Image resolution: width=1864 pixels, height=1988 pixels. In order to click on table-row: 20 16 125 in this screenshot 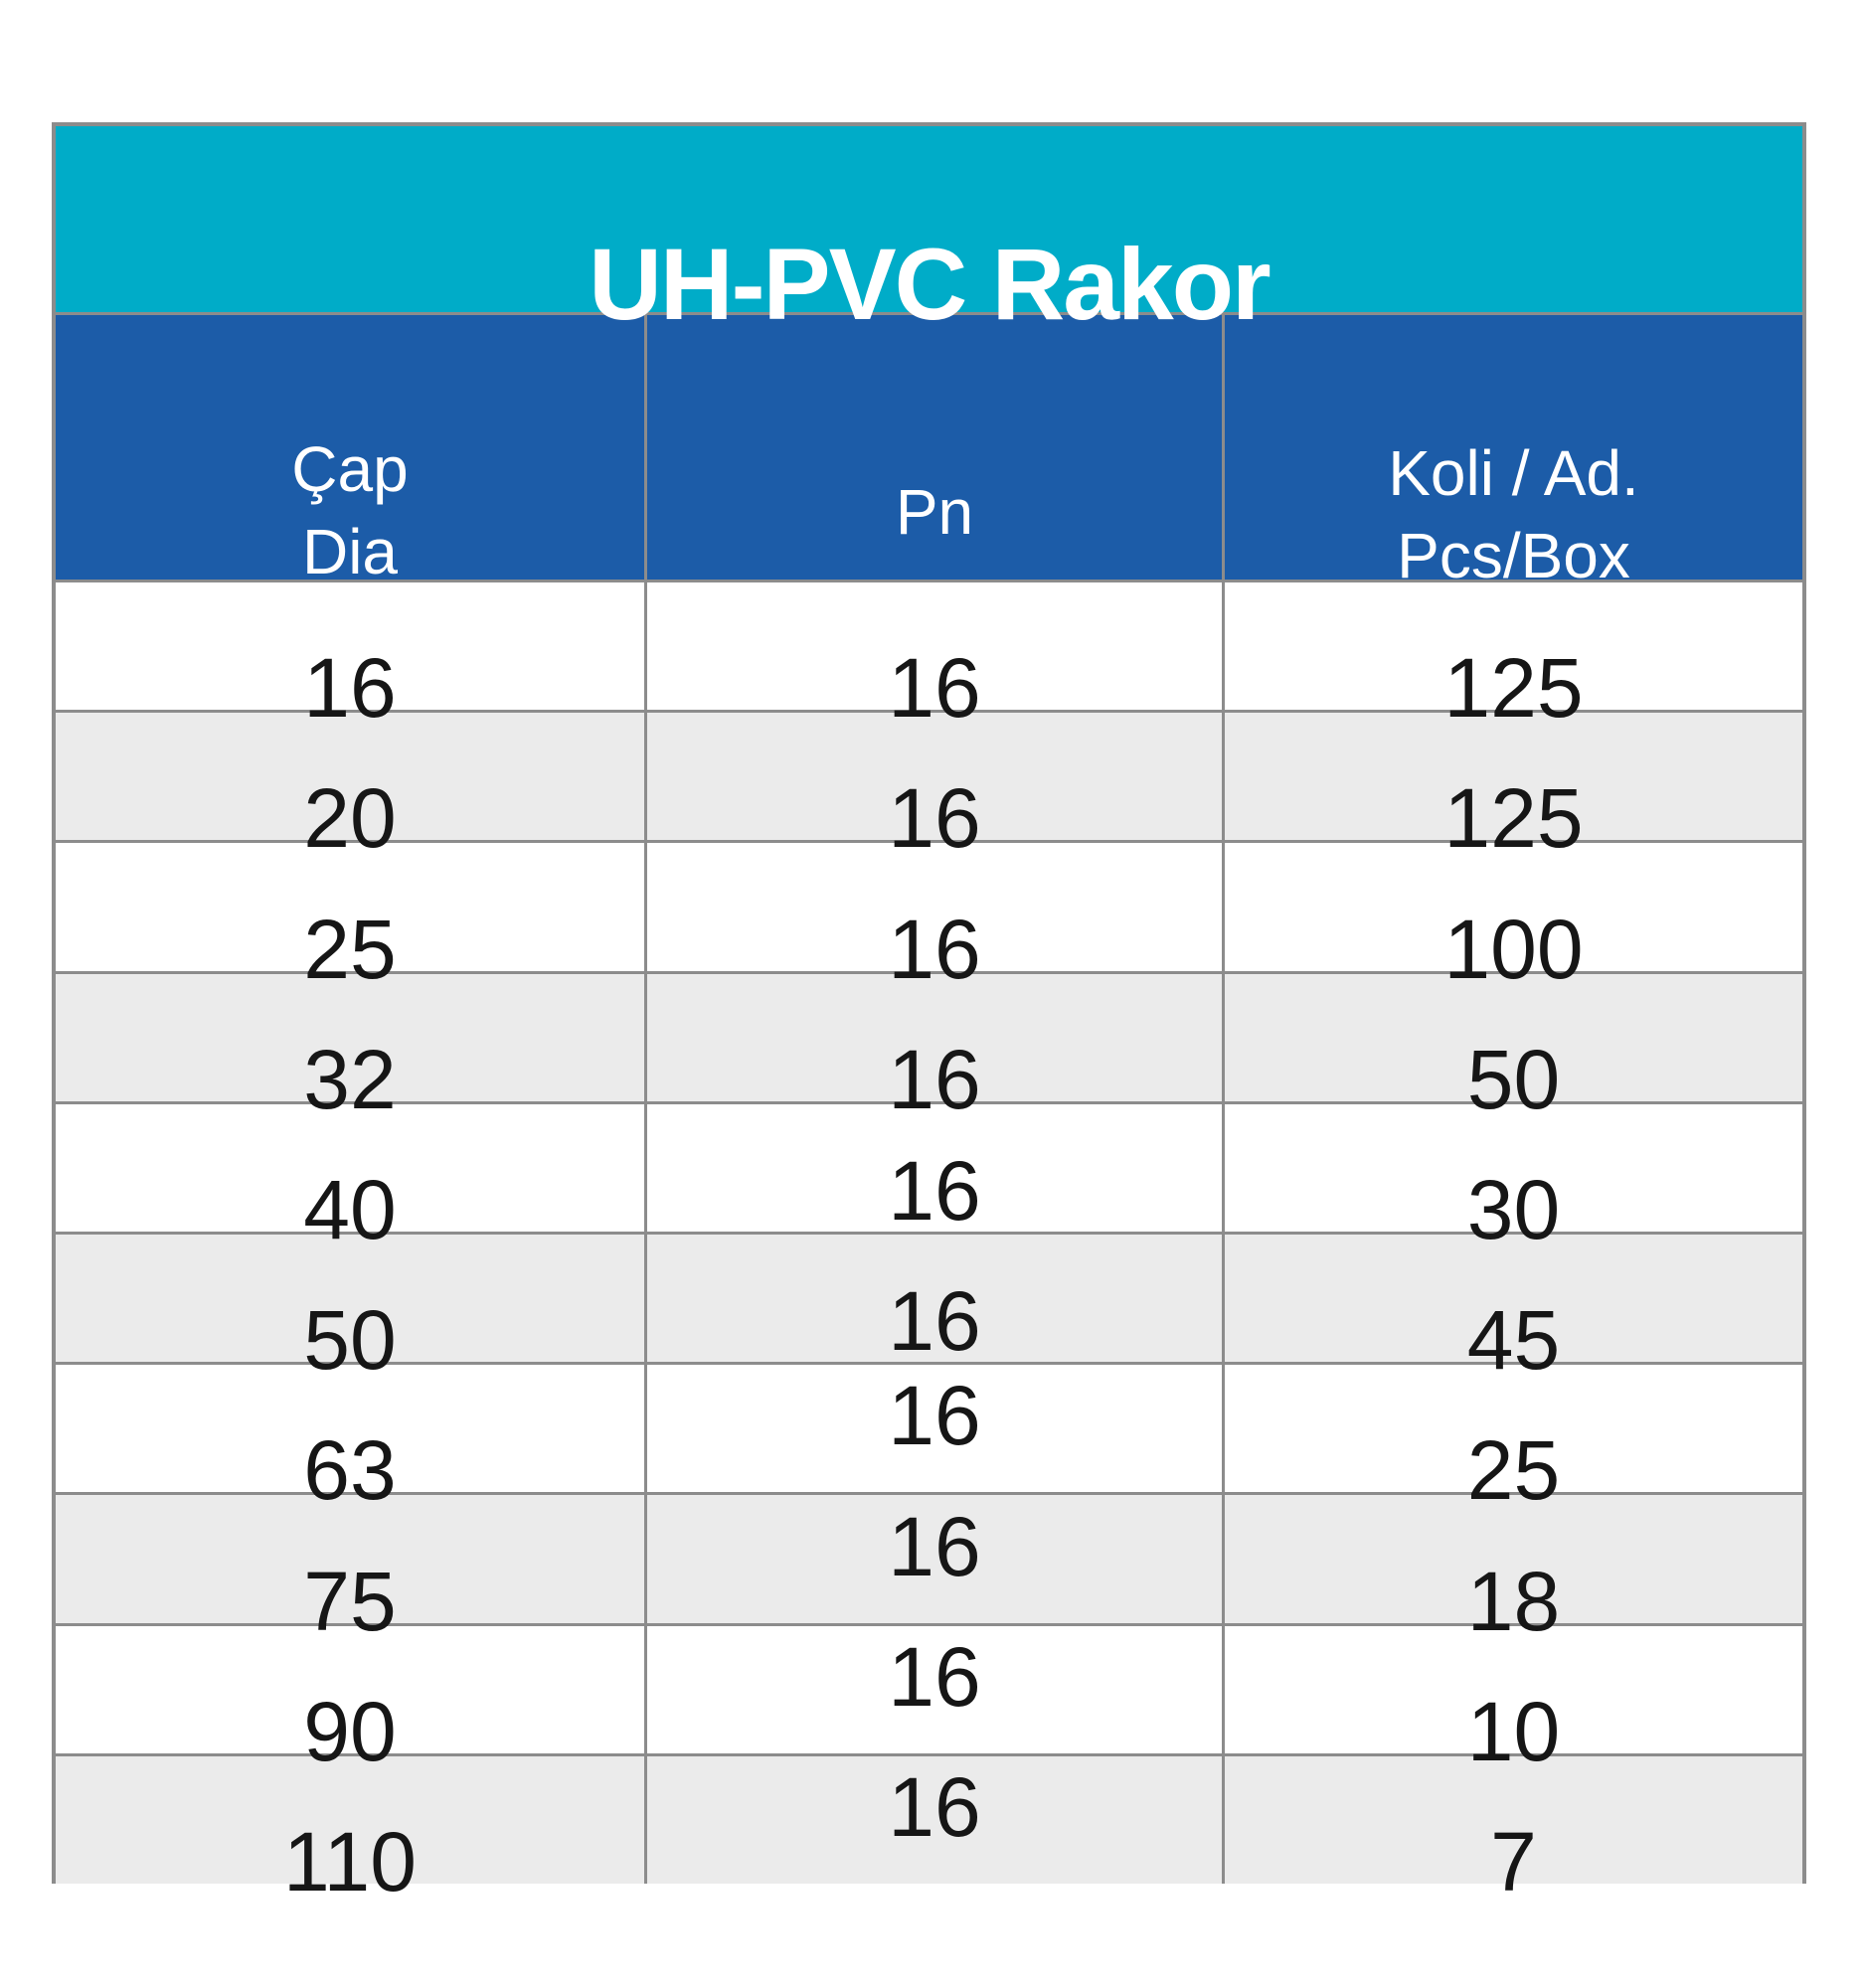, I will do `click(929, 787)`.